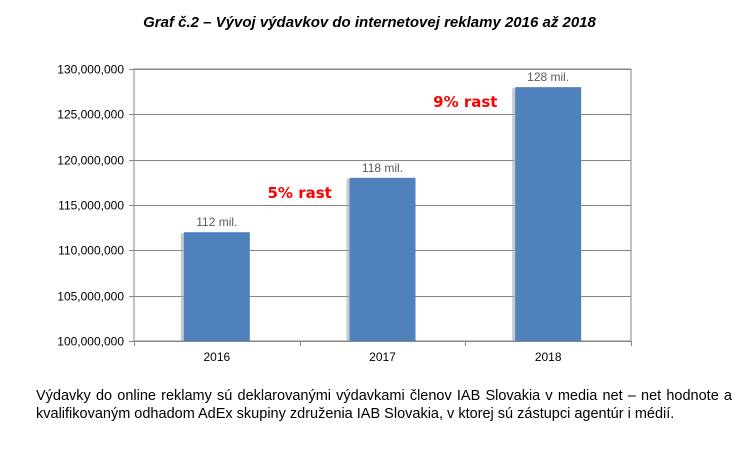 The height and width of the screenshot is (465, 739). I want to click on bar-2017, so click(382, 259).